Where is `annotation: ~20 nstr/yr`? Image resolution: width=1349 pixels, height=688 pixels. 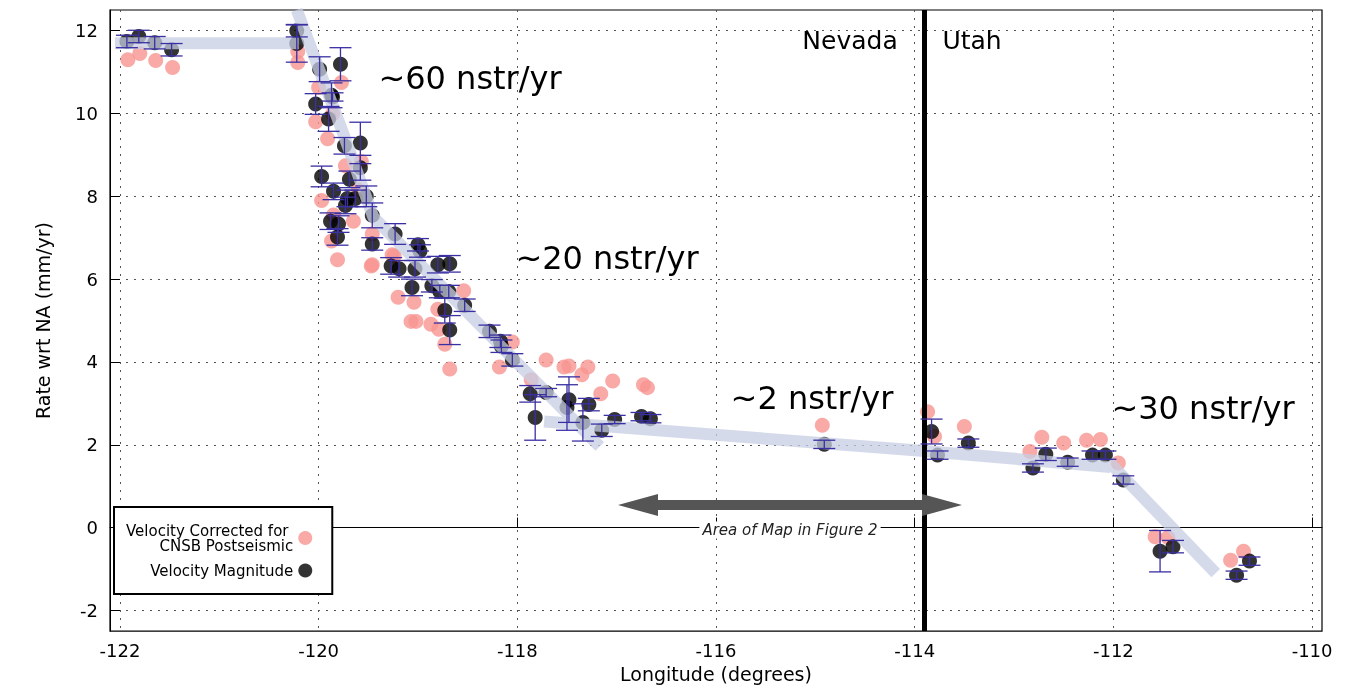
annotation: ~20 nstr/yr is located at coordinates (607, 258).